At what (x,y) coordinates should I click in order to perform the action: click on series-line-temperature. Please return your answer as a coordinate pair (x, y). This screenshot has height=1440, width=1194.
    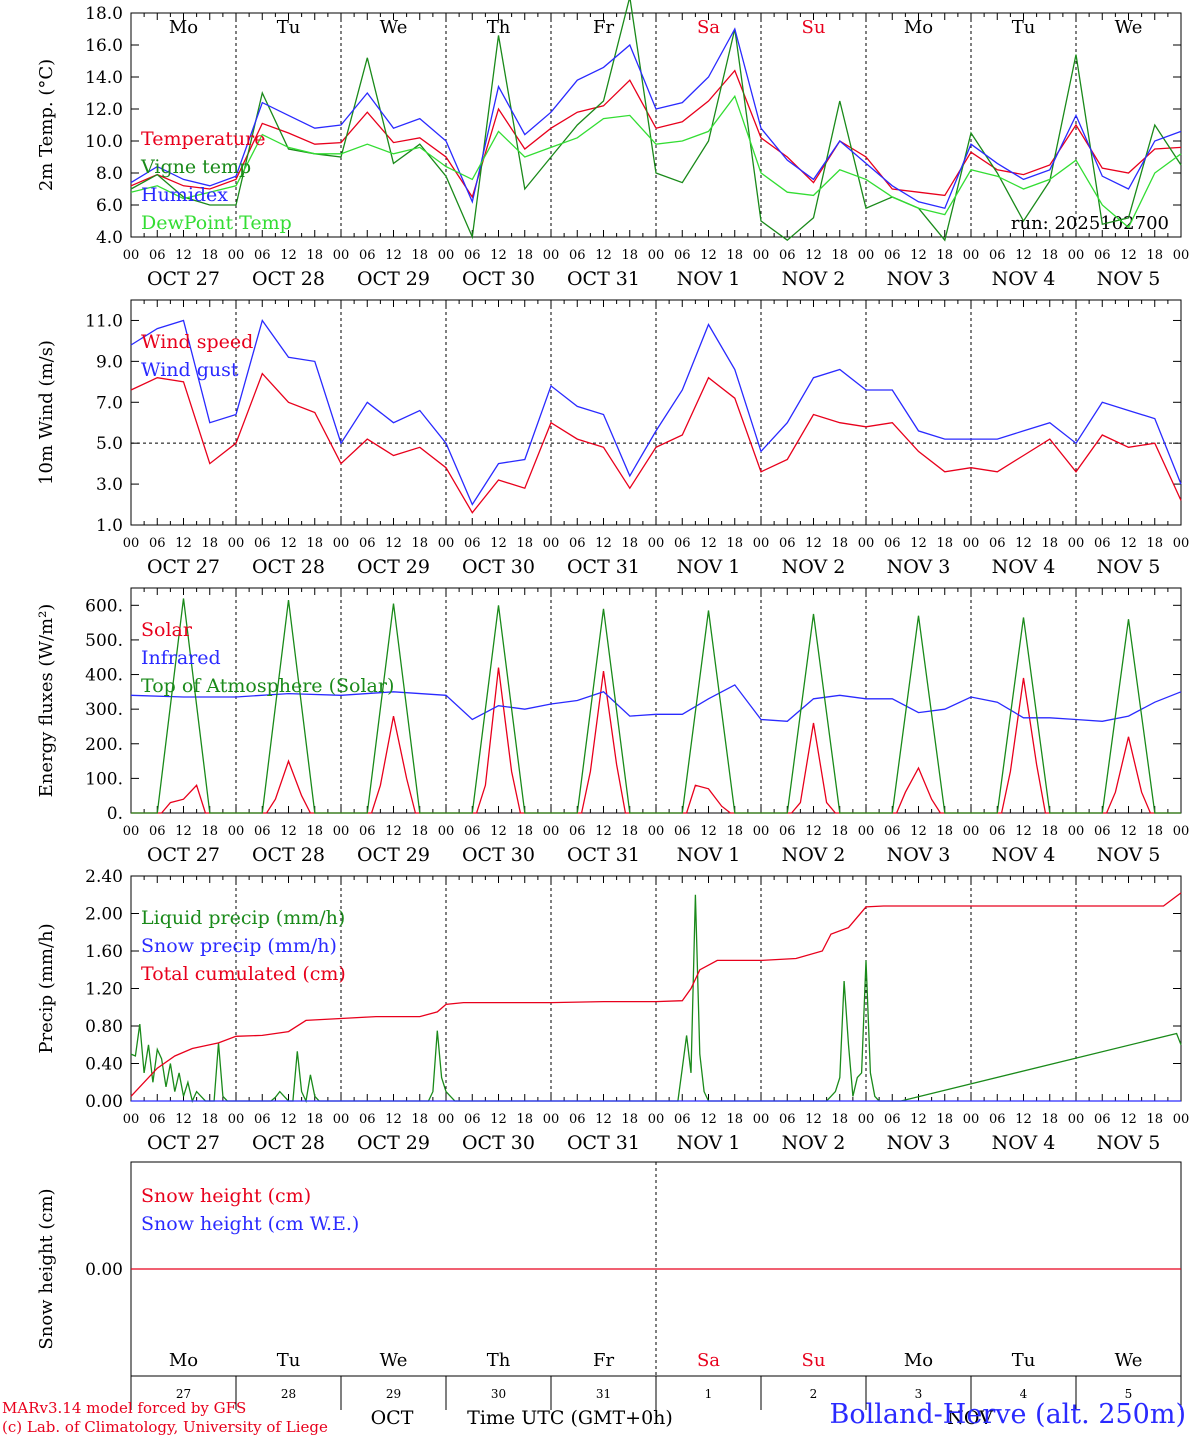
    Looking at the image, I should click on (656, 134).